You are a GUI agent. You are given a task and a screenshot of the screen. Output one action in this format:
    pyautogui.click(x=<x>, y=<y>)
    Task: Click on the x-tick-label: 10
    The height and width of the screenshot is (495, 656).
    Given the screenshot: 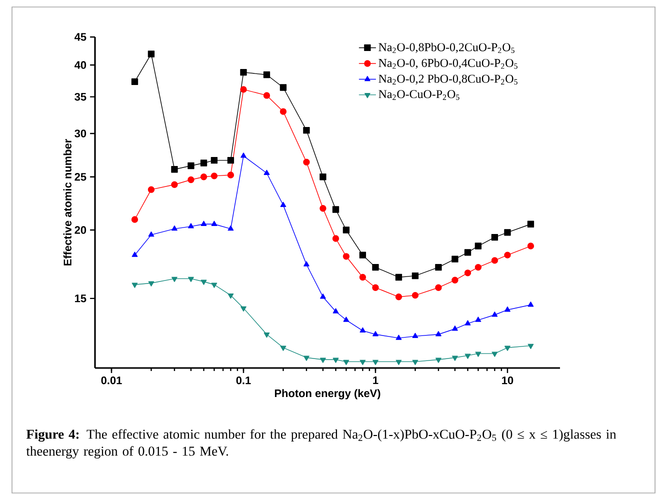 What is the action you would take?
    pyautogui.click(x=508, y=380)
    